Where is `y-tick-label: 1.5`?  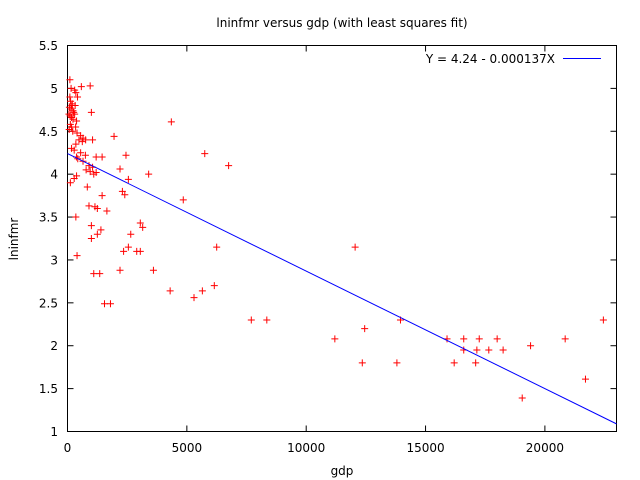 y-tick-label: 1.5 is located at coordinates (48, 389).